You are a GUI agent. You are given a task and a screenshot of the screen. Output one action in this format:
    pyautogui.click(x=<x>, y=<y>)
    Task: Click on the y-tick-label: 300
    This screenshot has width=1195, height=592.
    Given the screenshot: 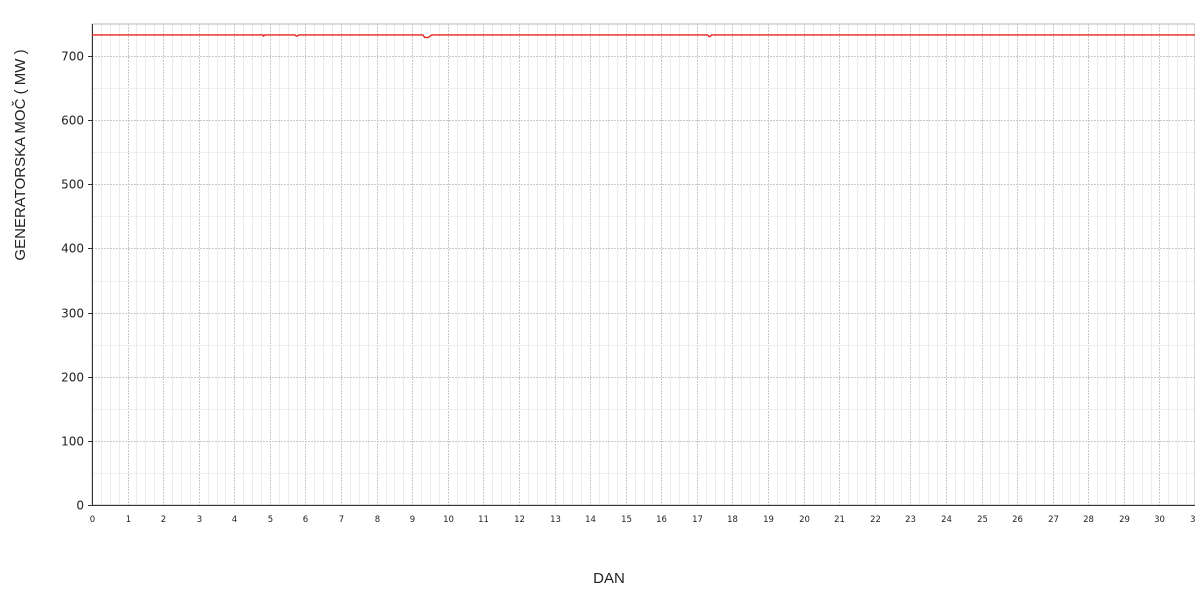 What is the action you would take?
    pyautogui.click(x=72, y=314)
    